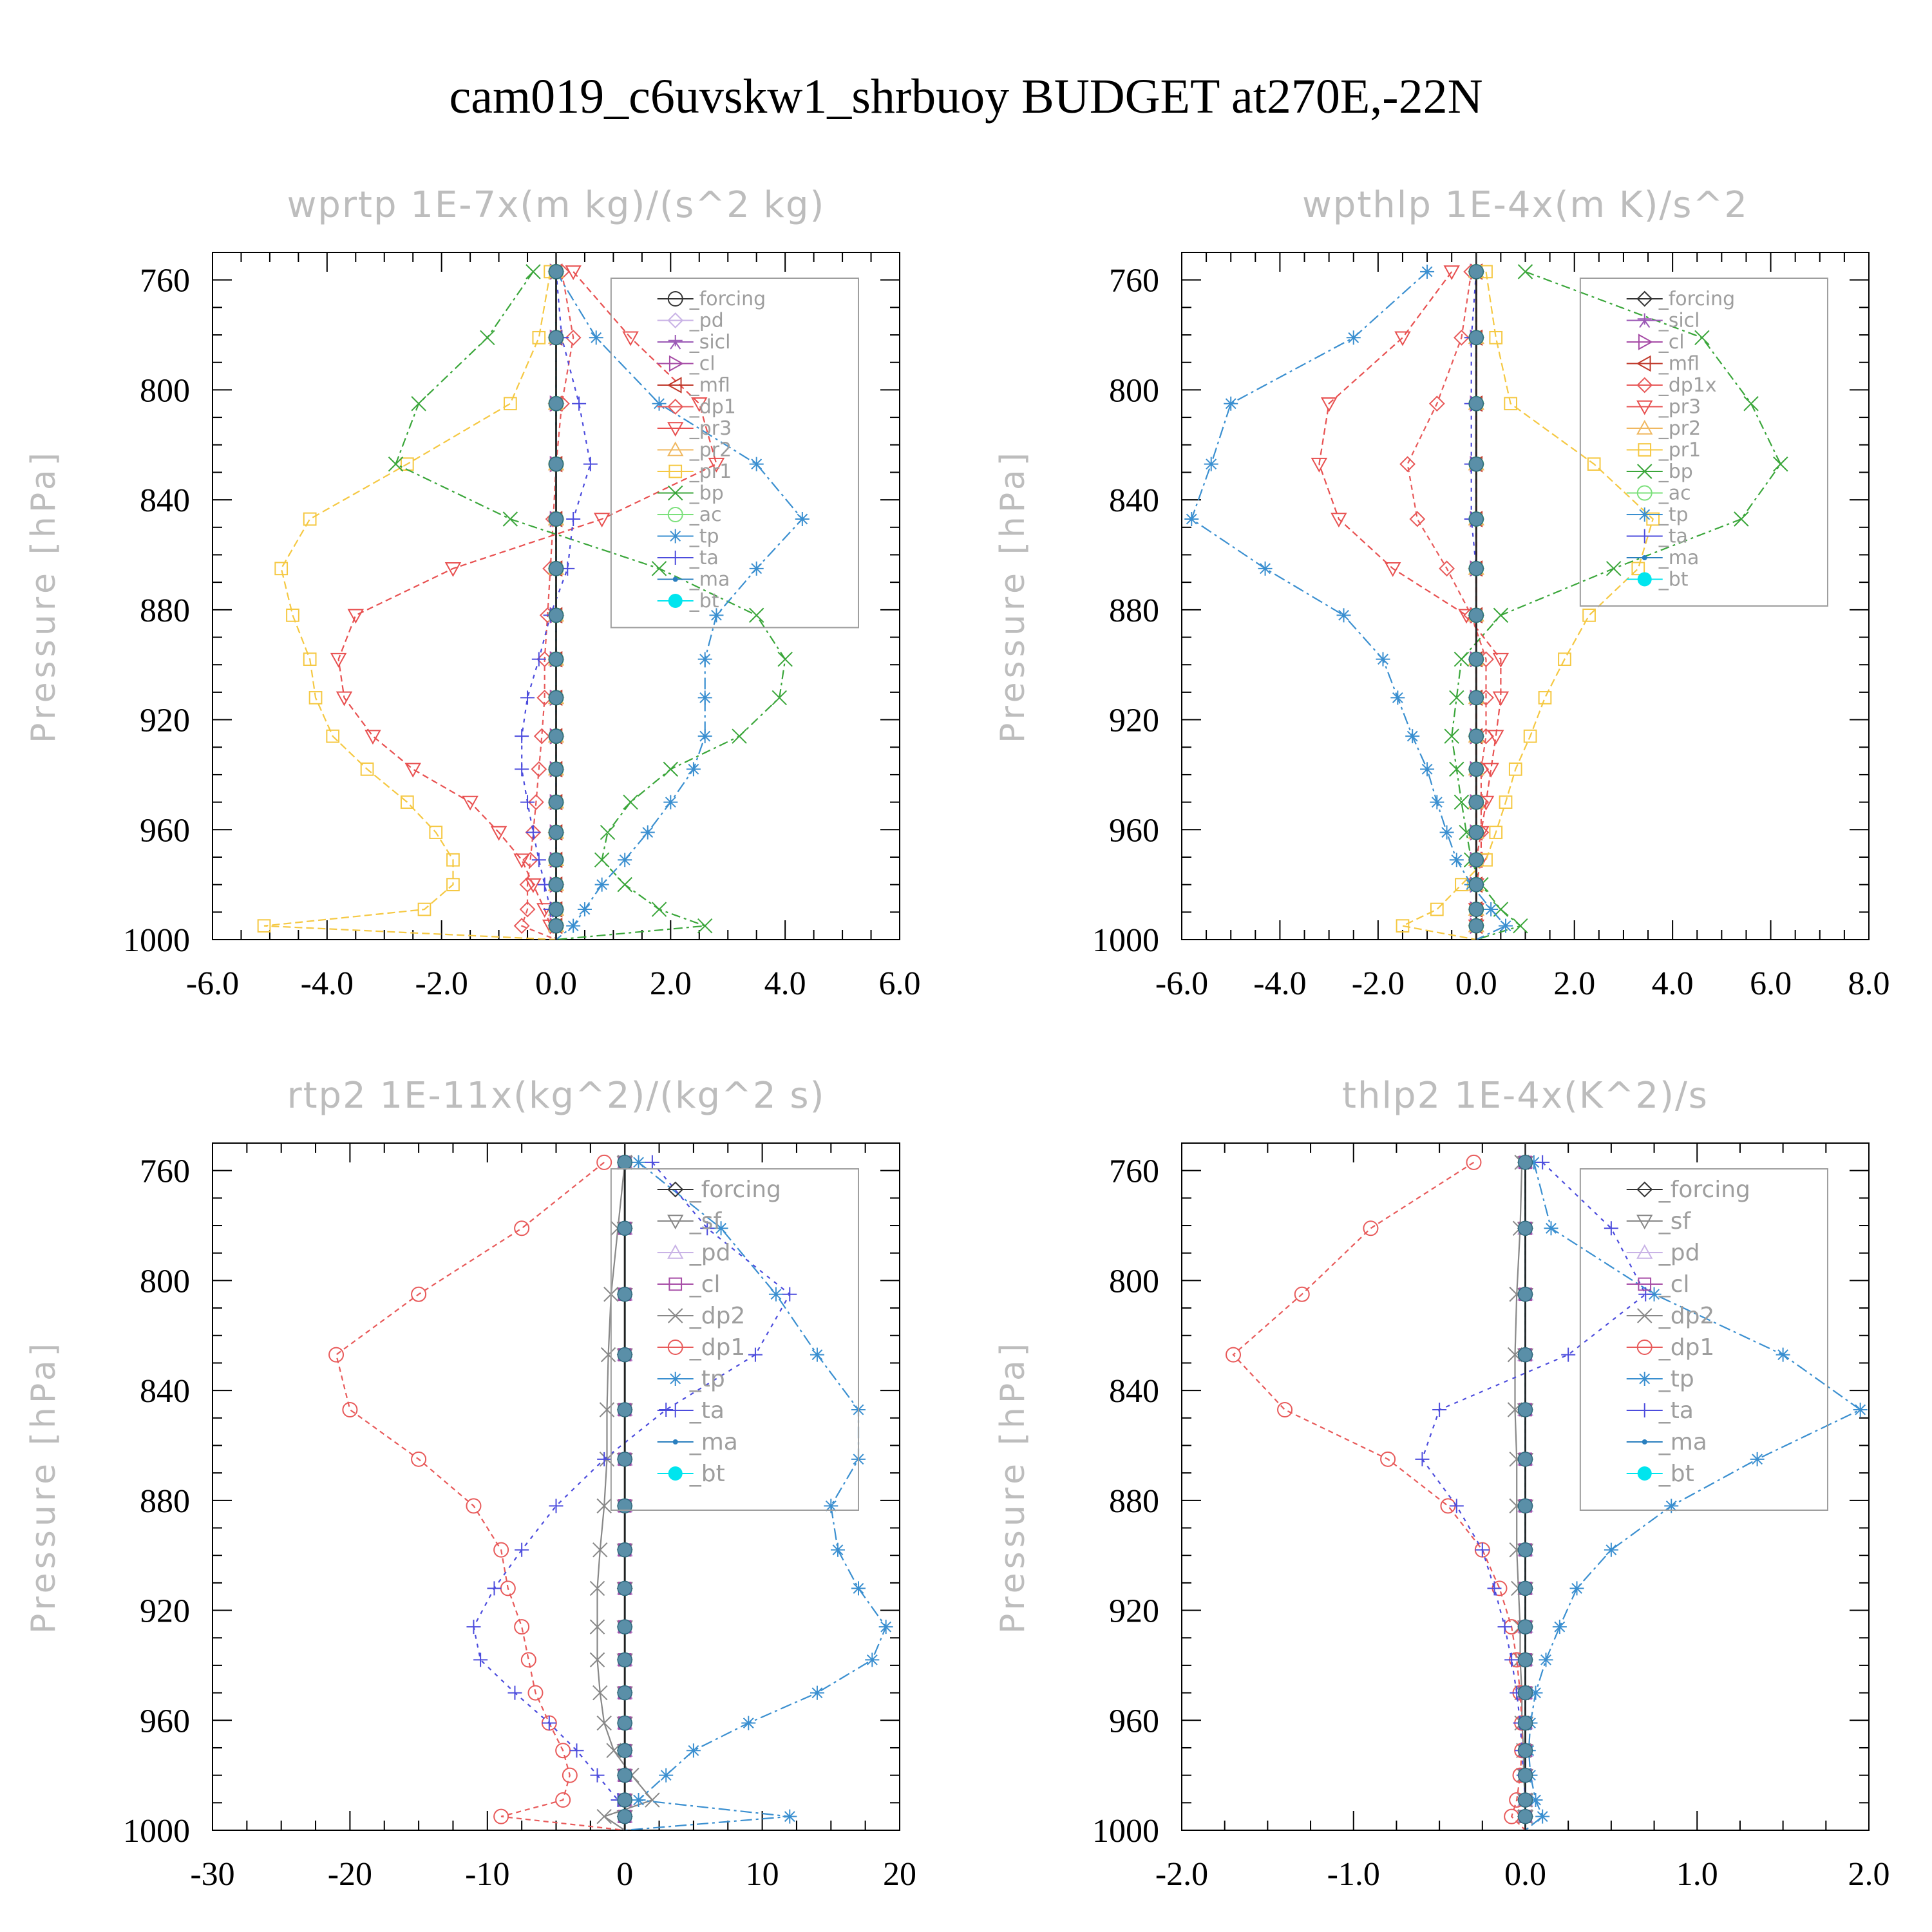 The width and height of the screenshot is (1932, 1932). I want to click on legend-label: _forcing, so click(727, 299).